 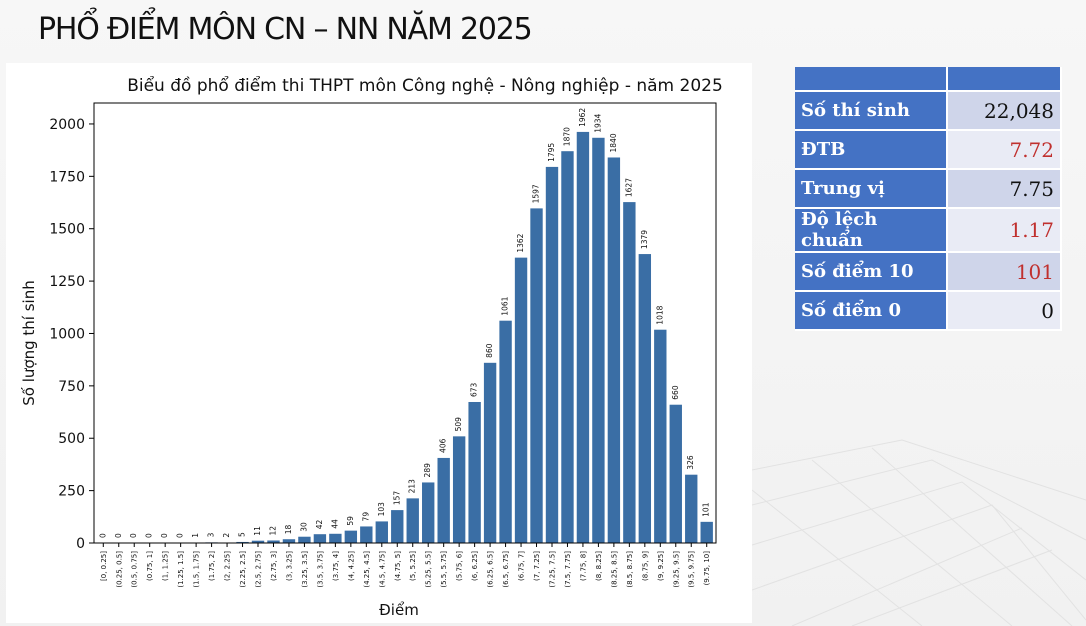 What do you see at coordinates (396, 498) in the screenshot?
I see `bar-value-label: 157` at bounding box center [396, 498].